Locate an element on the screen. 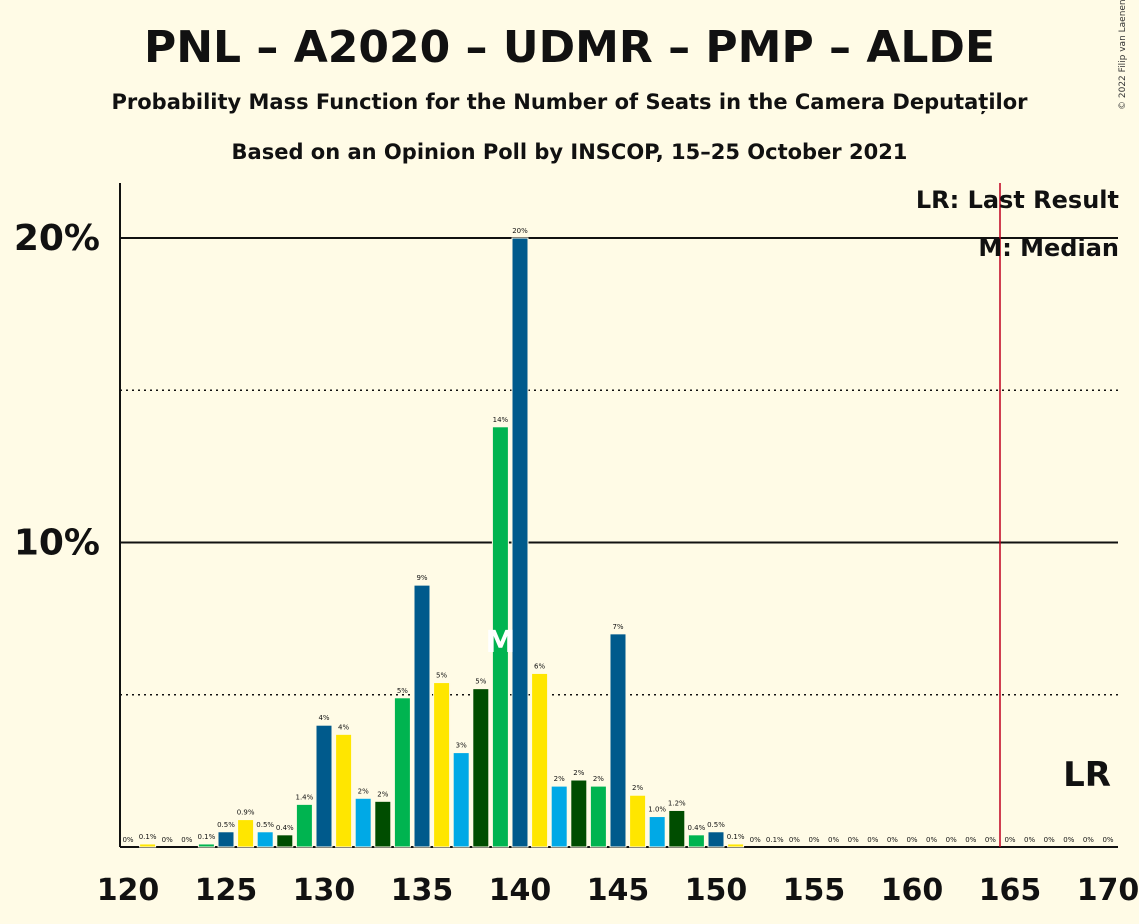  last-result-marker: LR is located at coordinates (1087, 775).